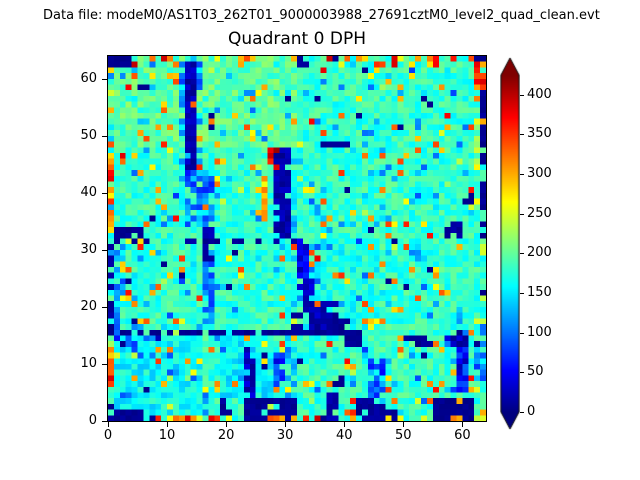 This screenshot has height=480, width=640. I want to click on plot-title: Quadrant 0 DPH, so click(297, 39).